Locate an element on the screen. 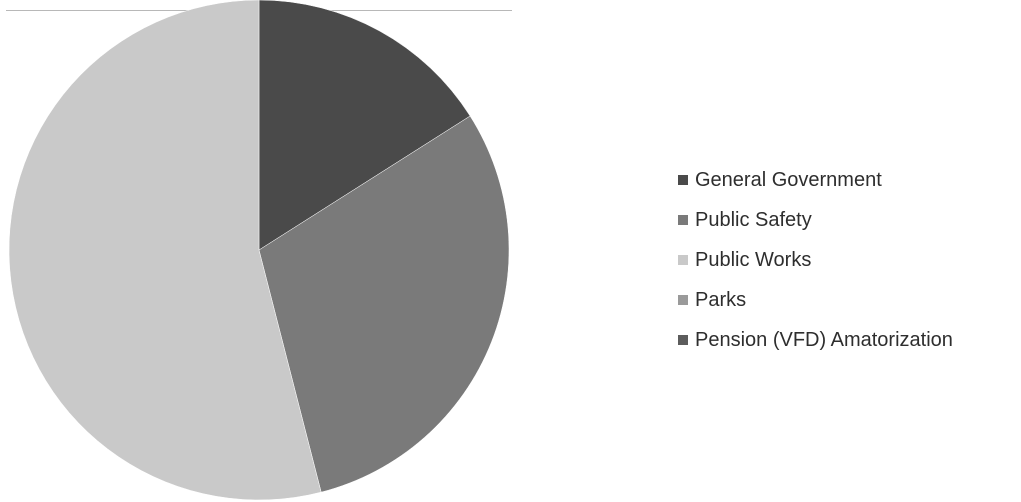 The height and width of the screenshot is (502, 1021). legend-item-pension-vfd-amatorization: Pension (VFD) Amatorization is located at coordinates (848, 340).